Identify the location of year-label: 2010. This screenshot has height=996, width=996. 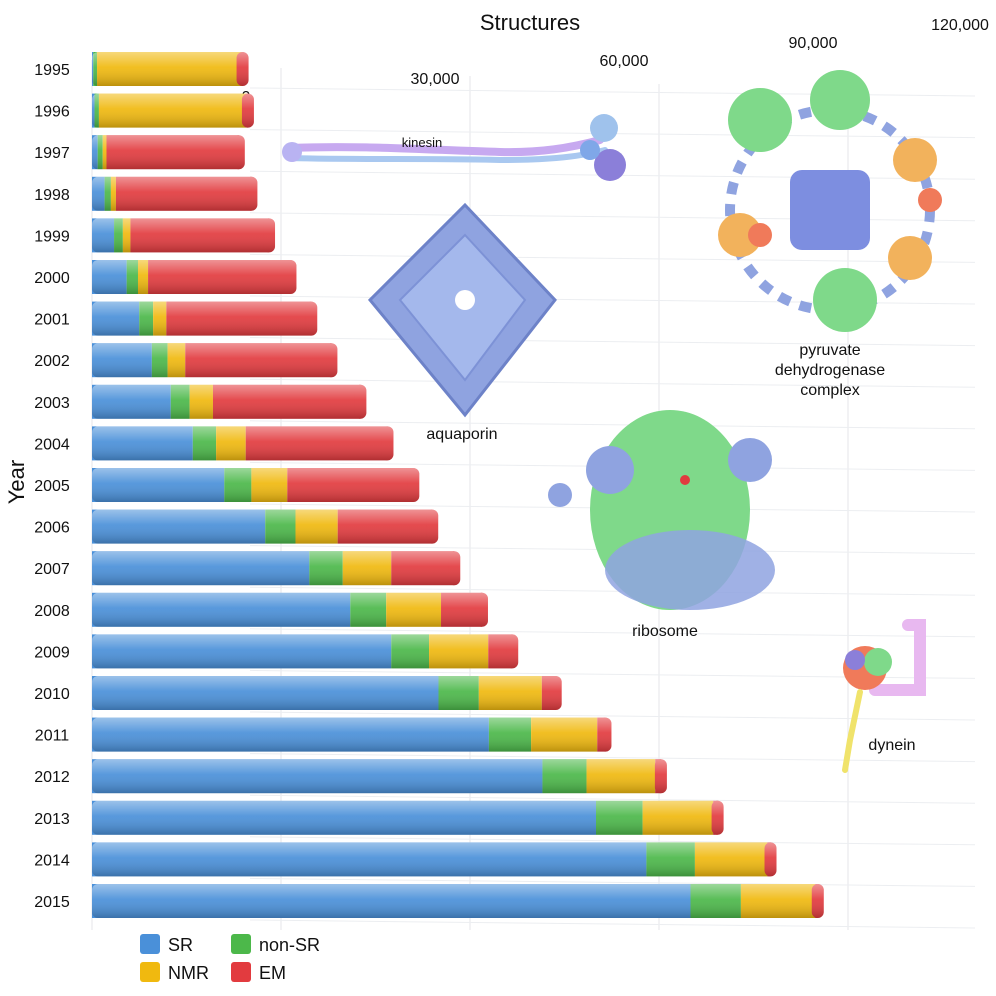
(52, 694).